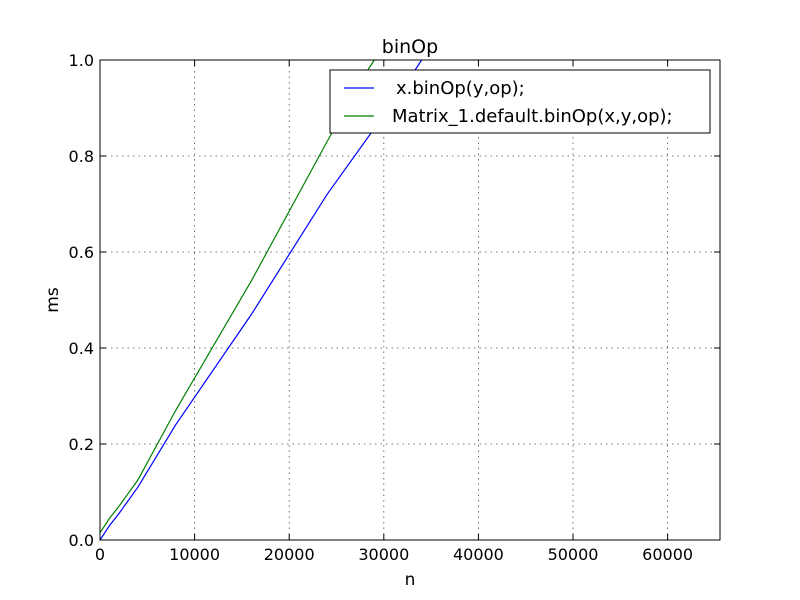 Image resolution: width=800 pixels, height=600 pixels. I want to click on x-tick-label: 0, so click(100, 554).